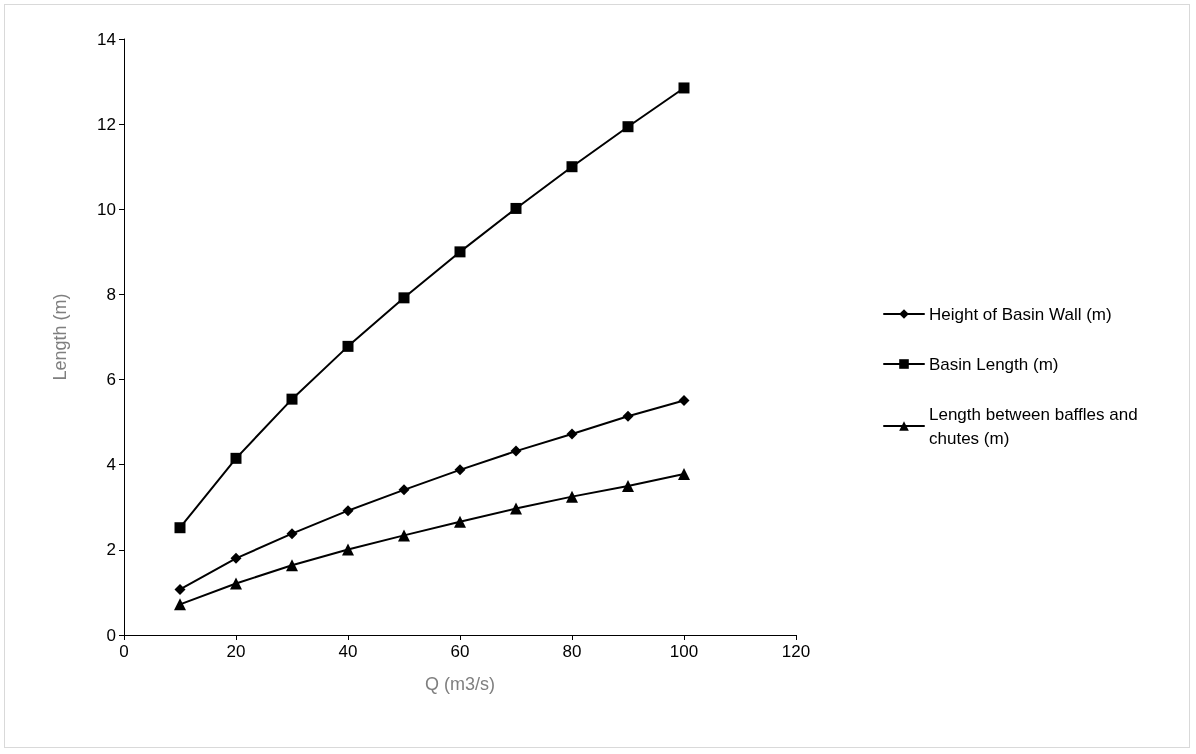 The image size is (1196, 754). Describe the element at coordinates (111, 550) in the screenshot. I see `y-tick-label: 2` at that location.